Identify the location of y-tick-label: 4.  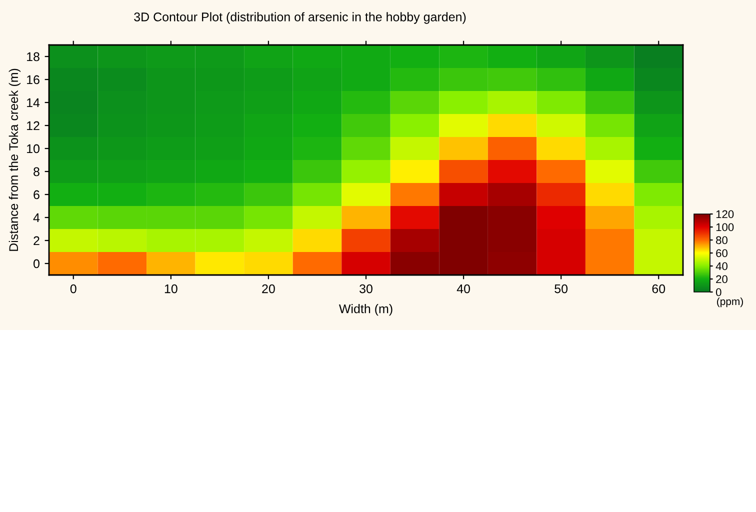
(36, 217).